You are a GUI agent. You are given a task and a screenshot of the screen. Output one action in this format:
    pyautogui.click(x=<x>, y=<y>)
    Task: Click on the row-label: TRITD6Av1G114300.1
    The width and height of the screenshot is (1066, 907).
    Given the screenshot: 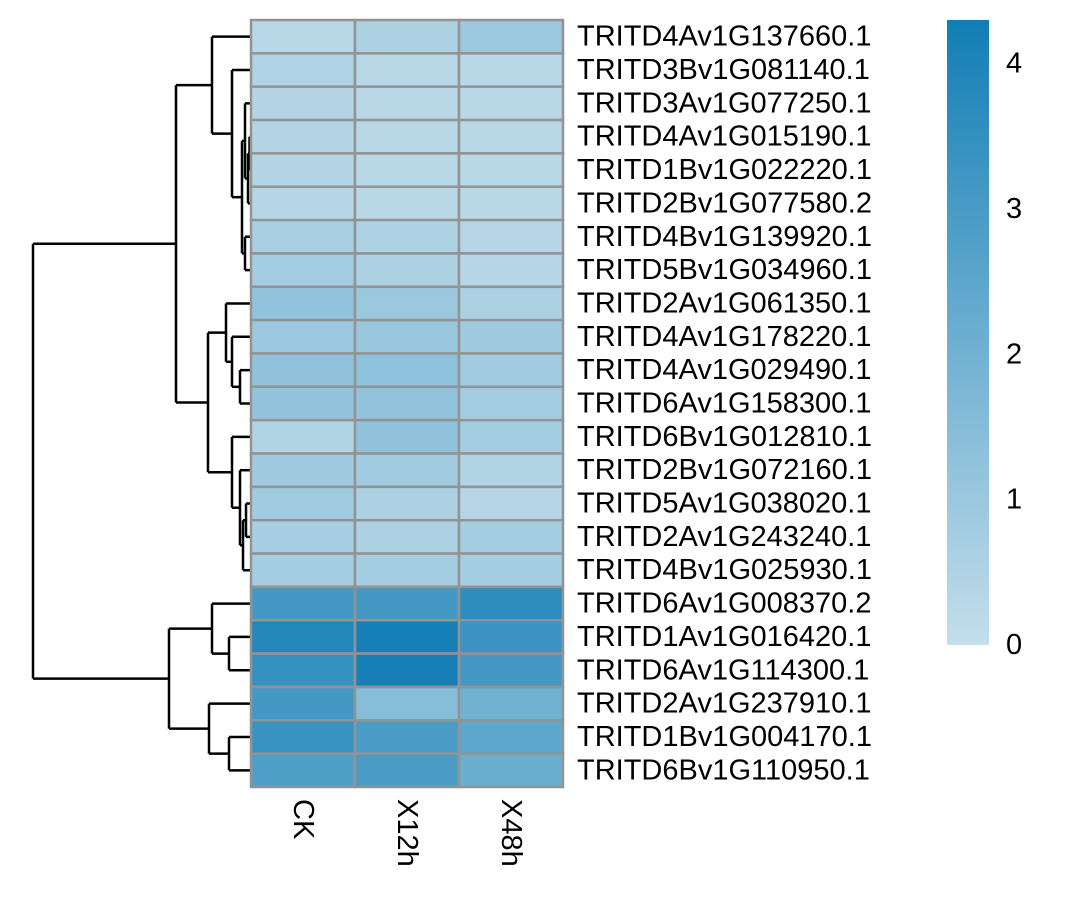 What is the action you would take?
    pyautogui.click(x=723, y=670)
    